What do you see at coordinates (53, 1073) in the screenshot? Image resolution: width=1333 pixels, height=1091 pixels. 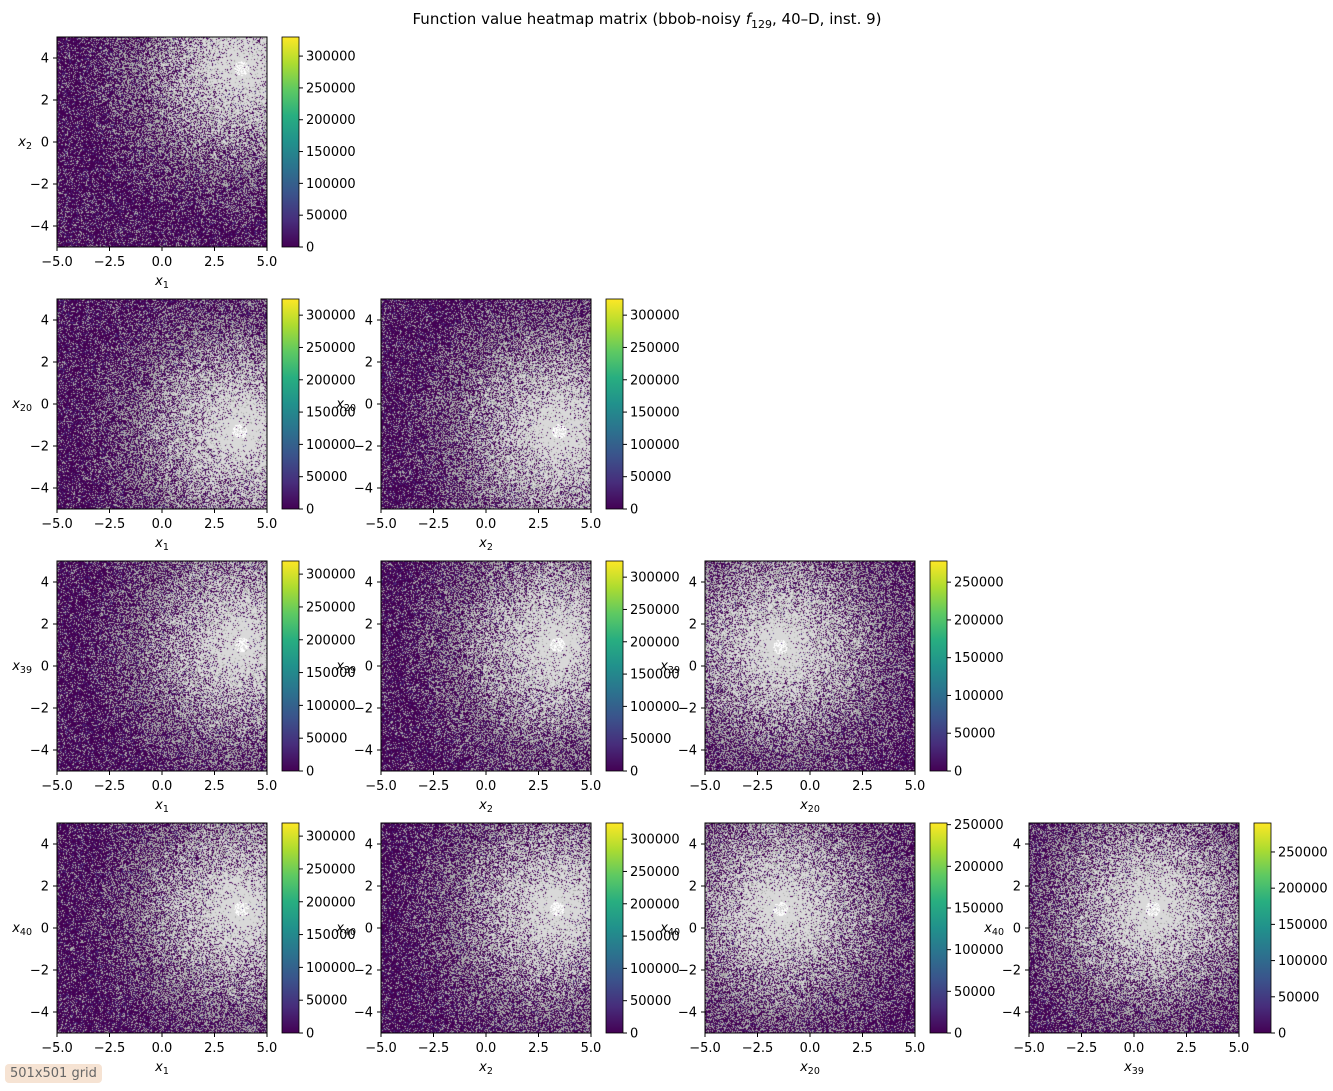 I see `grid-size-note: 501x501 grid` at bounding box center [53, 1073].